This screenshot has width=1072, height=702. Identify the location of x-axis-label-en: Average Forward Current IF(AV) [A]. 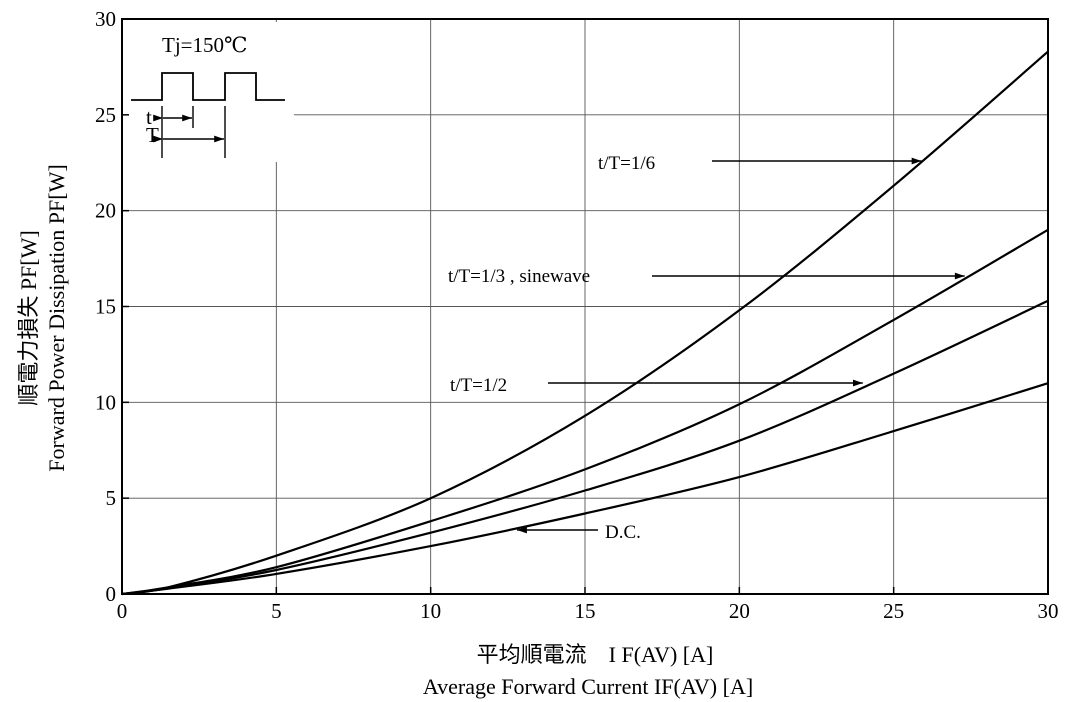
(588, 686).